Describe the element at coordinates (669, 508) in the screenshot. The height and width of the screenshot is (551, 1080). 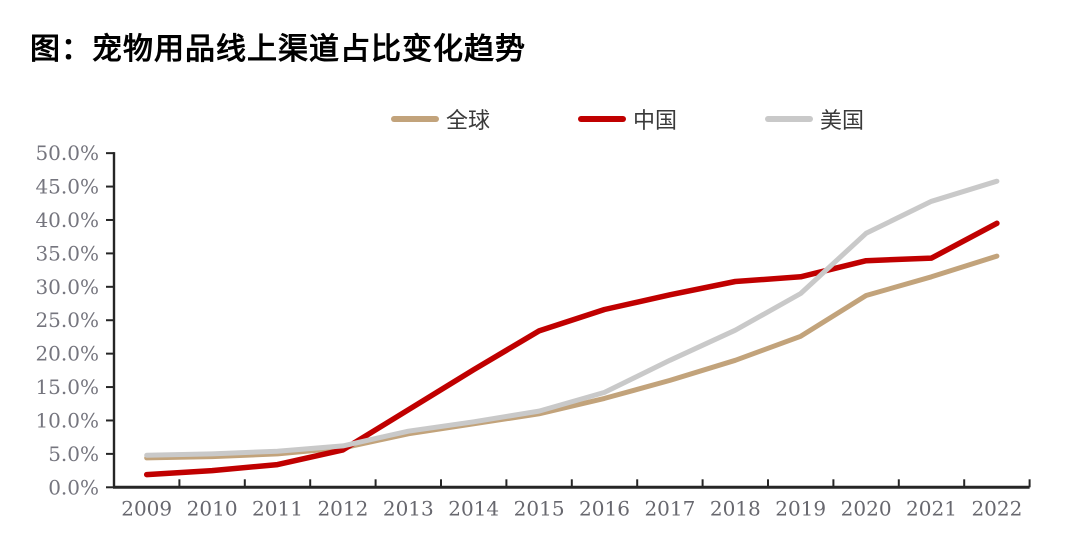
I see `x-axis-label: 2017` at that location.